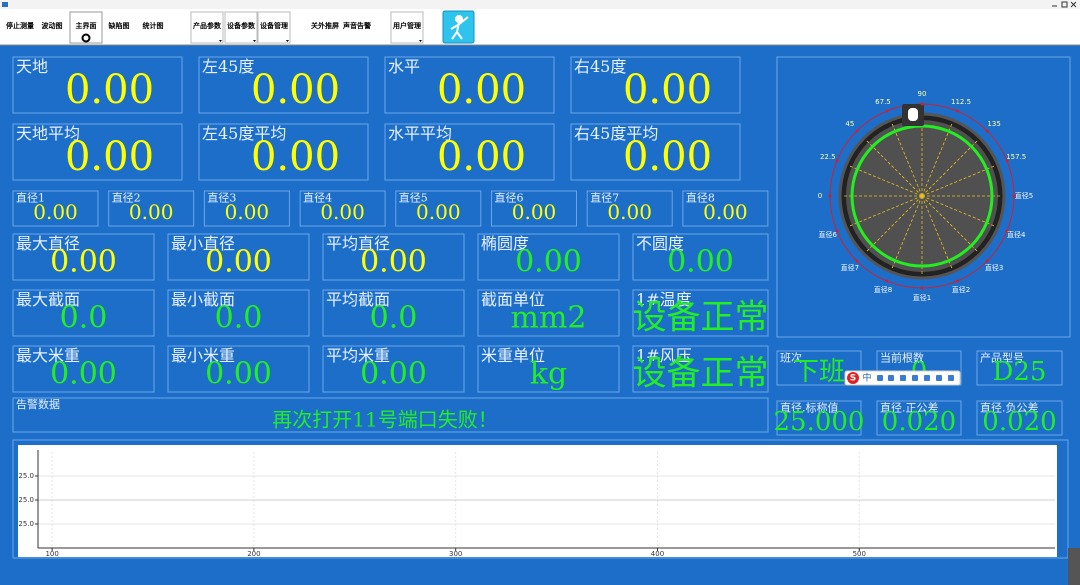 Image resolution: width=1080 pixels, height=585 pixels. I want to click on alarm-panel, so click(390, 415).